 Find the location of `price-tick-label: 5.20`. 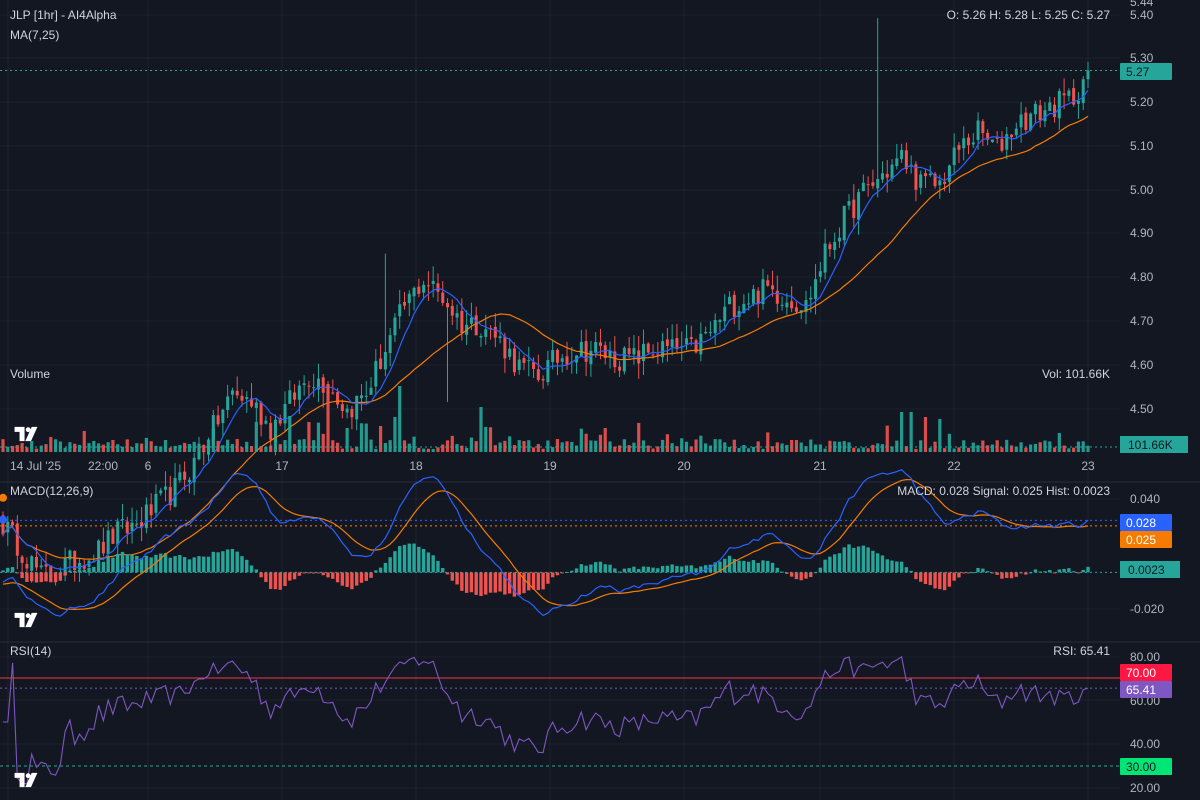

price-tick-label: 5.20 is located at coordinates (1142, 102).